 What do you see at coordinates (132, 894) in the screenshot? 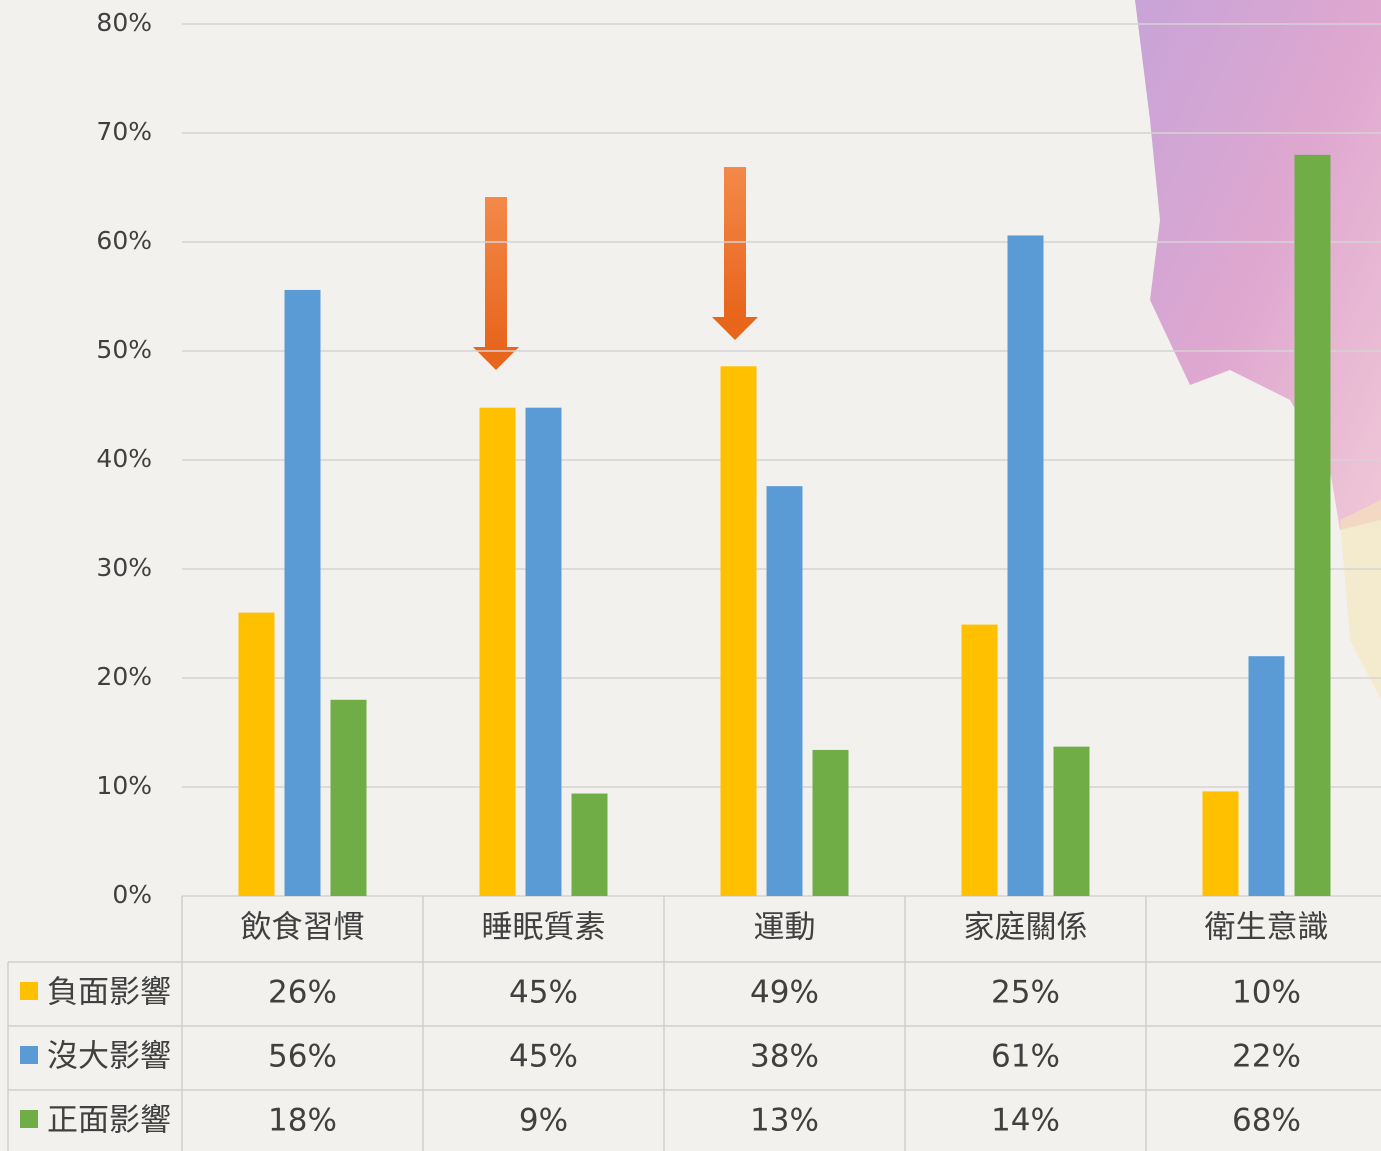
I see `y-tick-label: 0%` at bounding box center [132, 894].